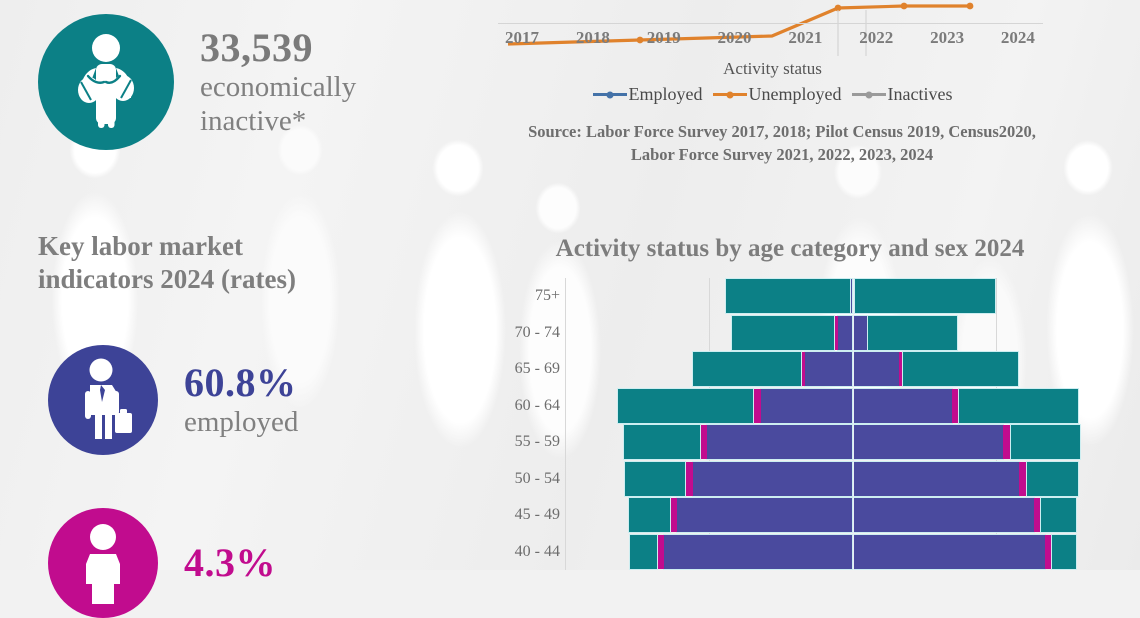 This screenshot has width=1140, height=618. What do you see at coordinates (565, 424) in the screenshot?
I see `pyramid-gridline` at bounding box center [565, 424].